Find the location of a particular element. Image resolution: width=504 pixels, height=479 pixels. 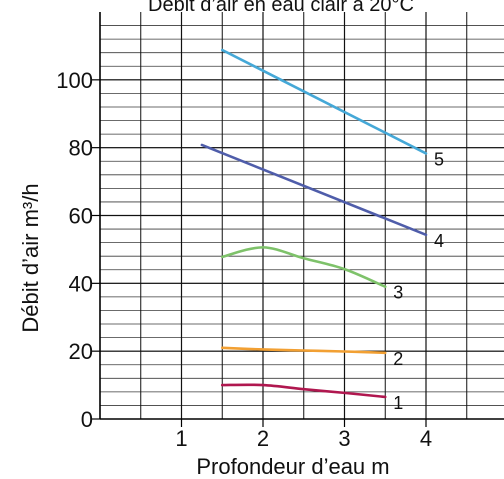

series-label-3: 3 is located at coordinates (398, 293).